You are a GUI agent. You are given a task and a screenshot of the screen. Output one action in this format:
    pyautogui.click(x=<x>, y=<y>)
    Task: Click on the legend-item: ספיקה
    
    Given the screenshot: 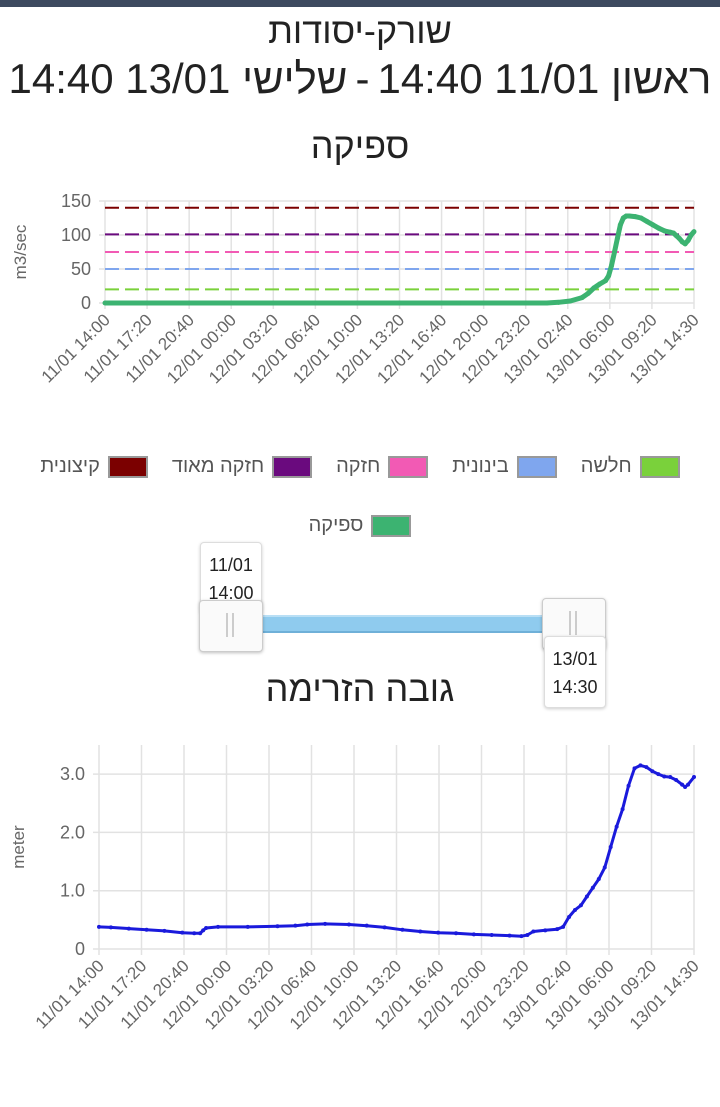 What is the action you would take?
    pyautogui.click(x=360, y=525)
    